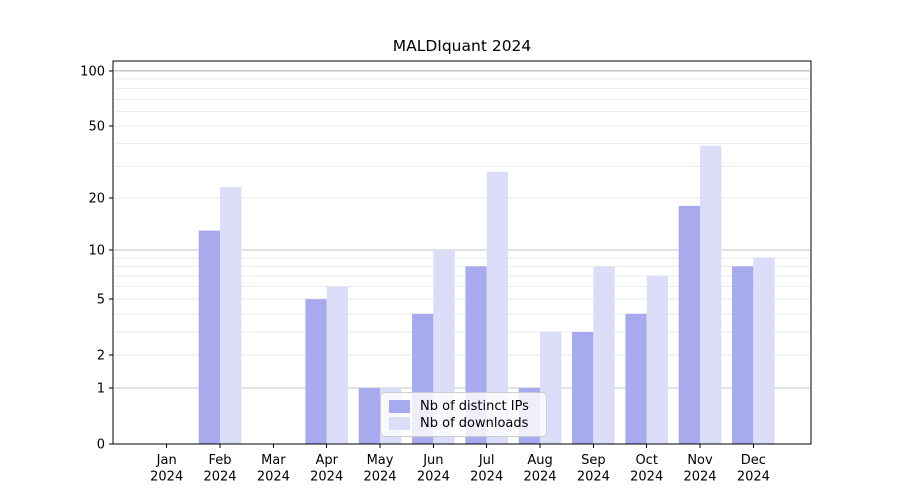 The image size is (900, 500). Describe the element at coordinates (101, 445) in the screenshot. I see `y-tick-label: 0` at that location.